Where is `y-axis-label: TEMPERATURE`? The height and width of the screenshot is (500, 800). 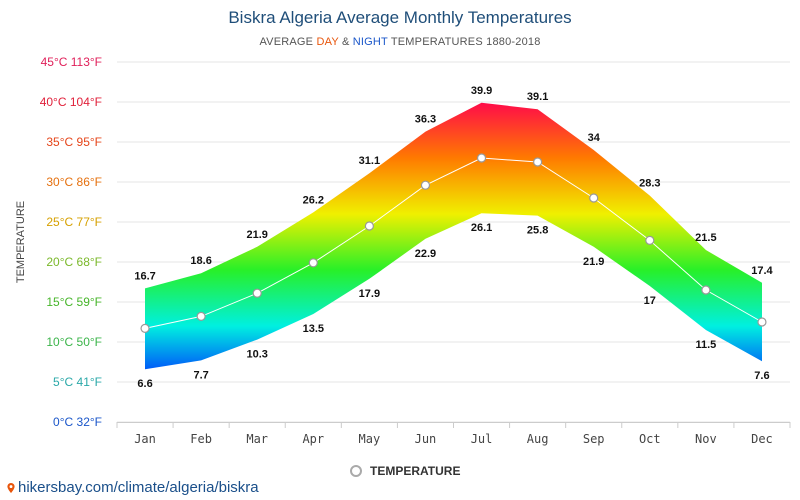 y-axis-label: TEMPERATURE is located at coordinates (21, 242).